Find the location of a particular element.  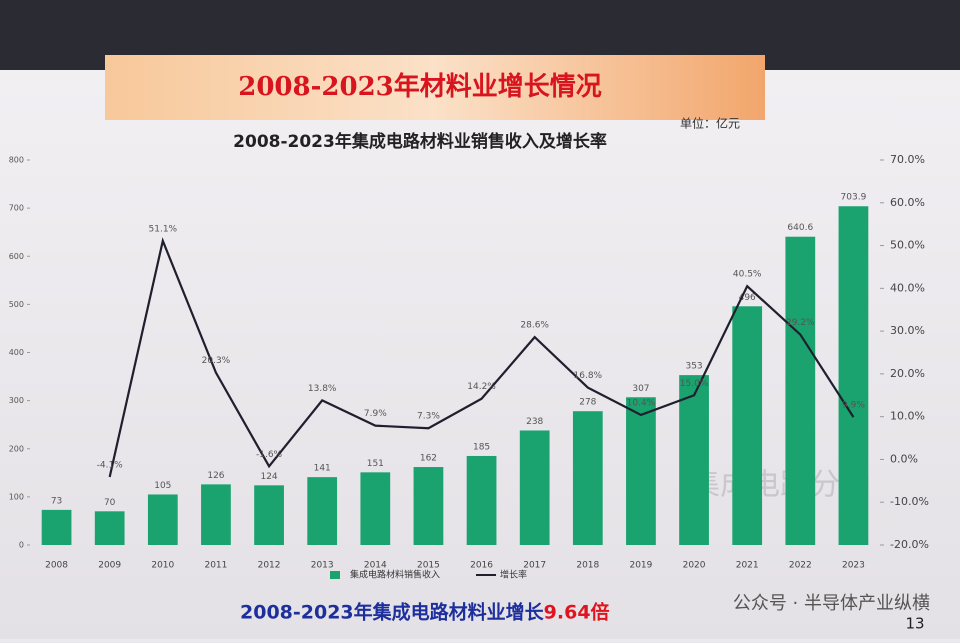

footer-text: 2008-2023年集成电路材料业增长 is located at coordinates (392, 612).